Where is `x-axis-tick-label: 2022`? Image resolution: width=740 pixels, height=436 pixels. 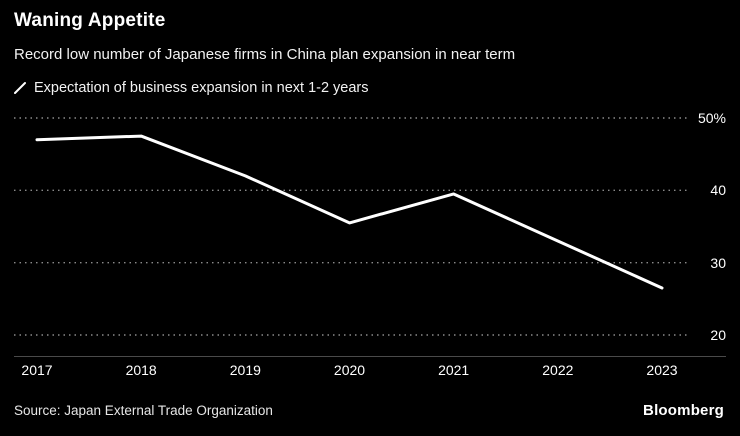 x-axis-tick-label: 2022 is located at coordinates (558, 370).